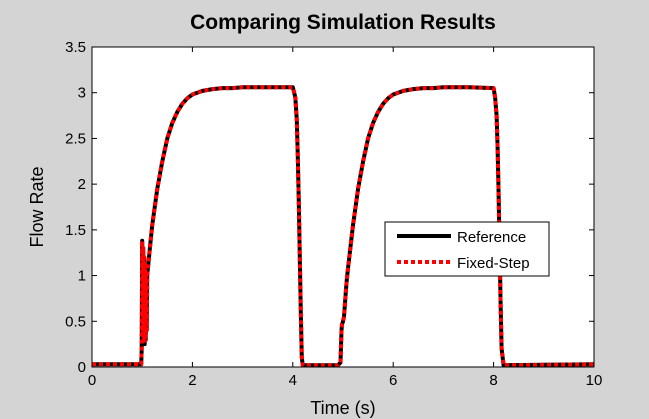 The height and width of the screenshot is (419, 649). Describe the element at coordinates (37, 206) in the screenshot. I see `y-axis-label: Flow Rate` at that location.